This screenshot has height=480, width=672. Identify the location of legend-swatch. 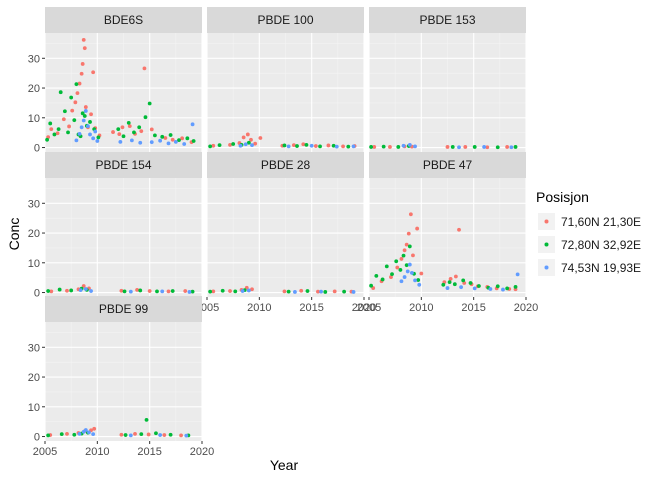
(546, 244).